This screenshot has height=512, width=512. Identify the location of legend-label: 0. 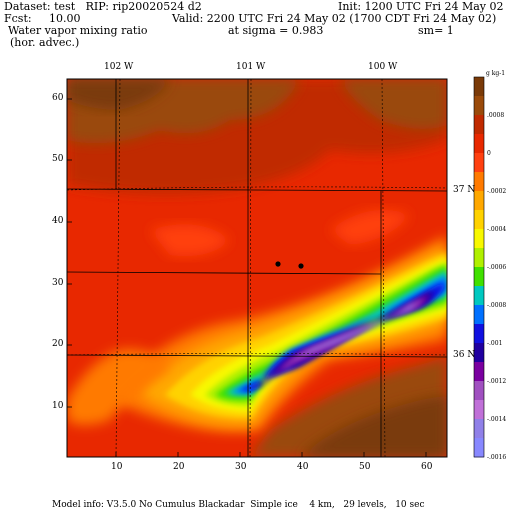
(489, 153).